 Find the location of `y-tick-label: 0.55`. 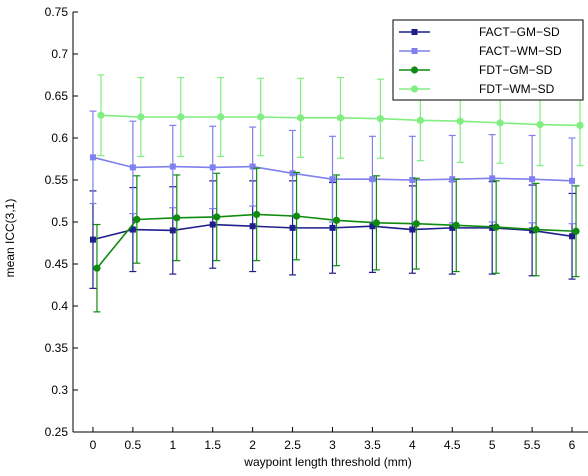

y-tick-label: 0.55 is located at coordinates (57, 180).